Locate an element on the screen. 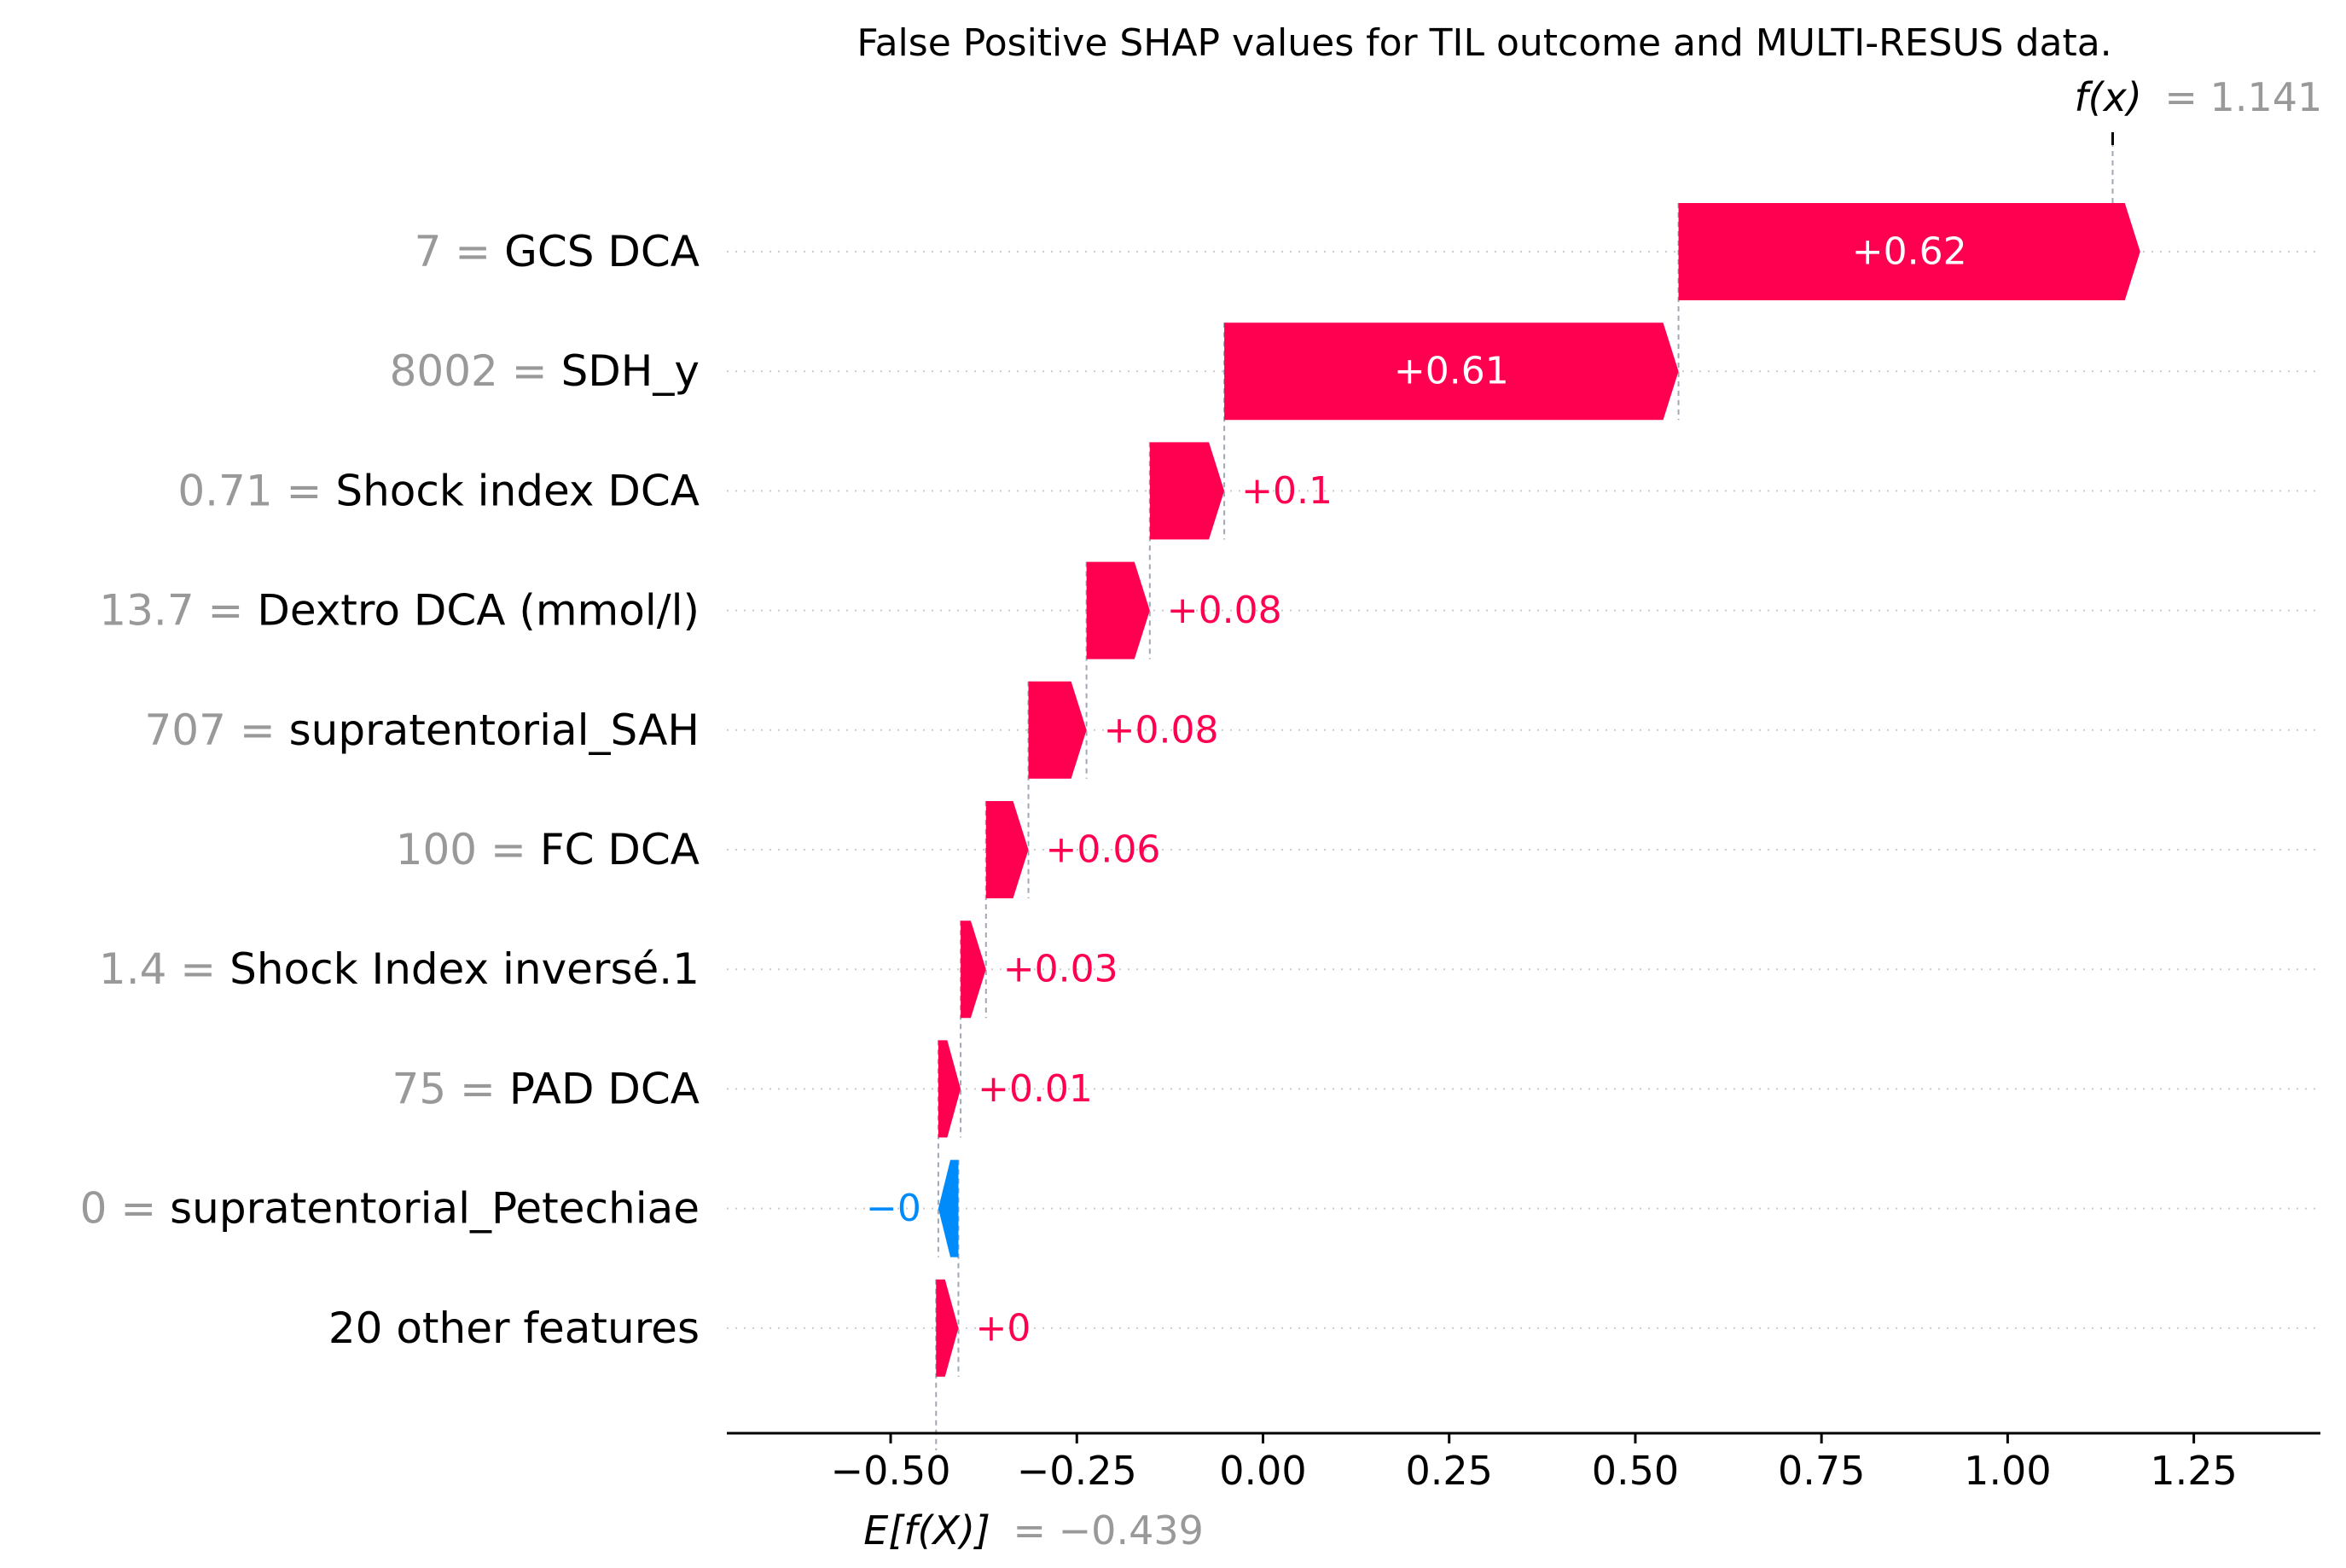  contribution-label: +0.06 is located at coordinates (1103, 850).